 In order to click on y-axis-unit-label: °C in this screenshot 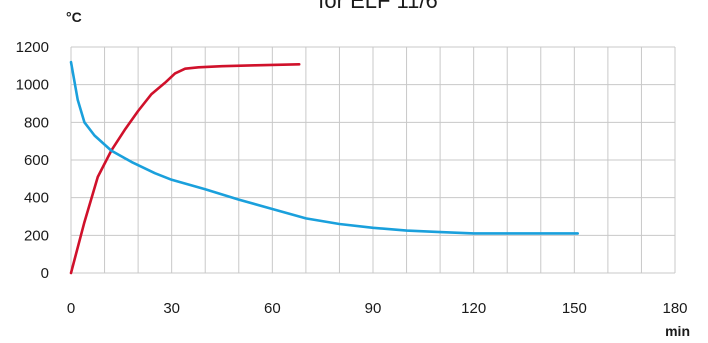, I will do `click(74, 17)`.